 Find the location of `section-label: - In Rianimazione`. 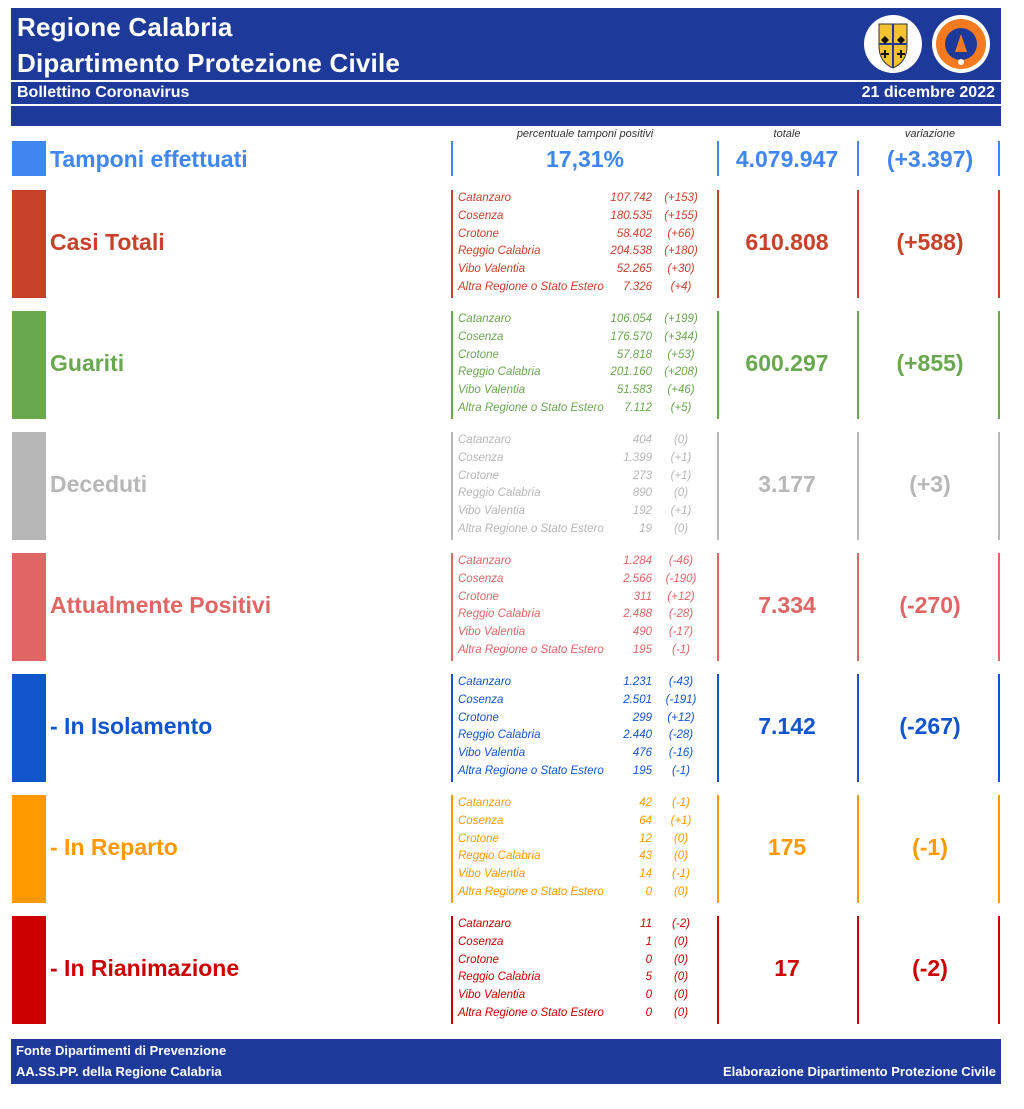

section-label: - In Rianimazione is located at coordinates (145, 968).